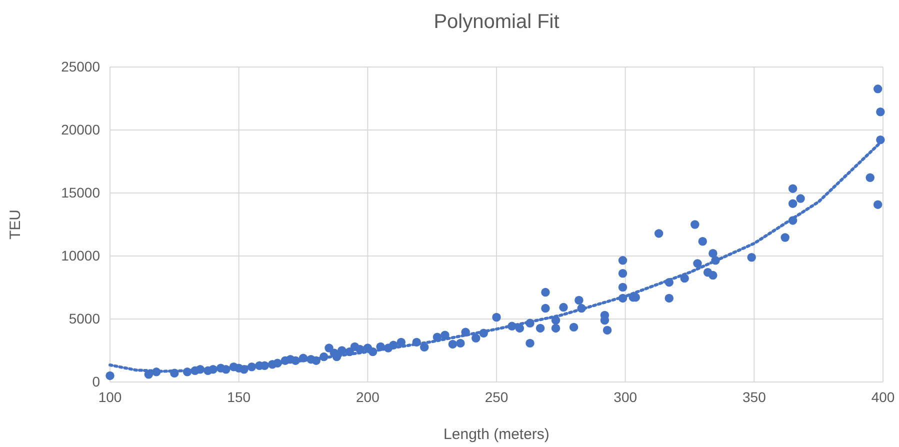 The width and height of the screenshot is (899, 447). I want to click on y-tick-label: 20000, so click(80, 129).